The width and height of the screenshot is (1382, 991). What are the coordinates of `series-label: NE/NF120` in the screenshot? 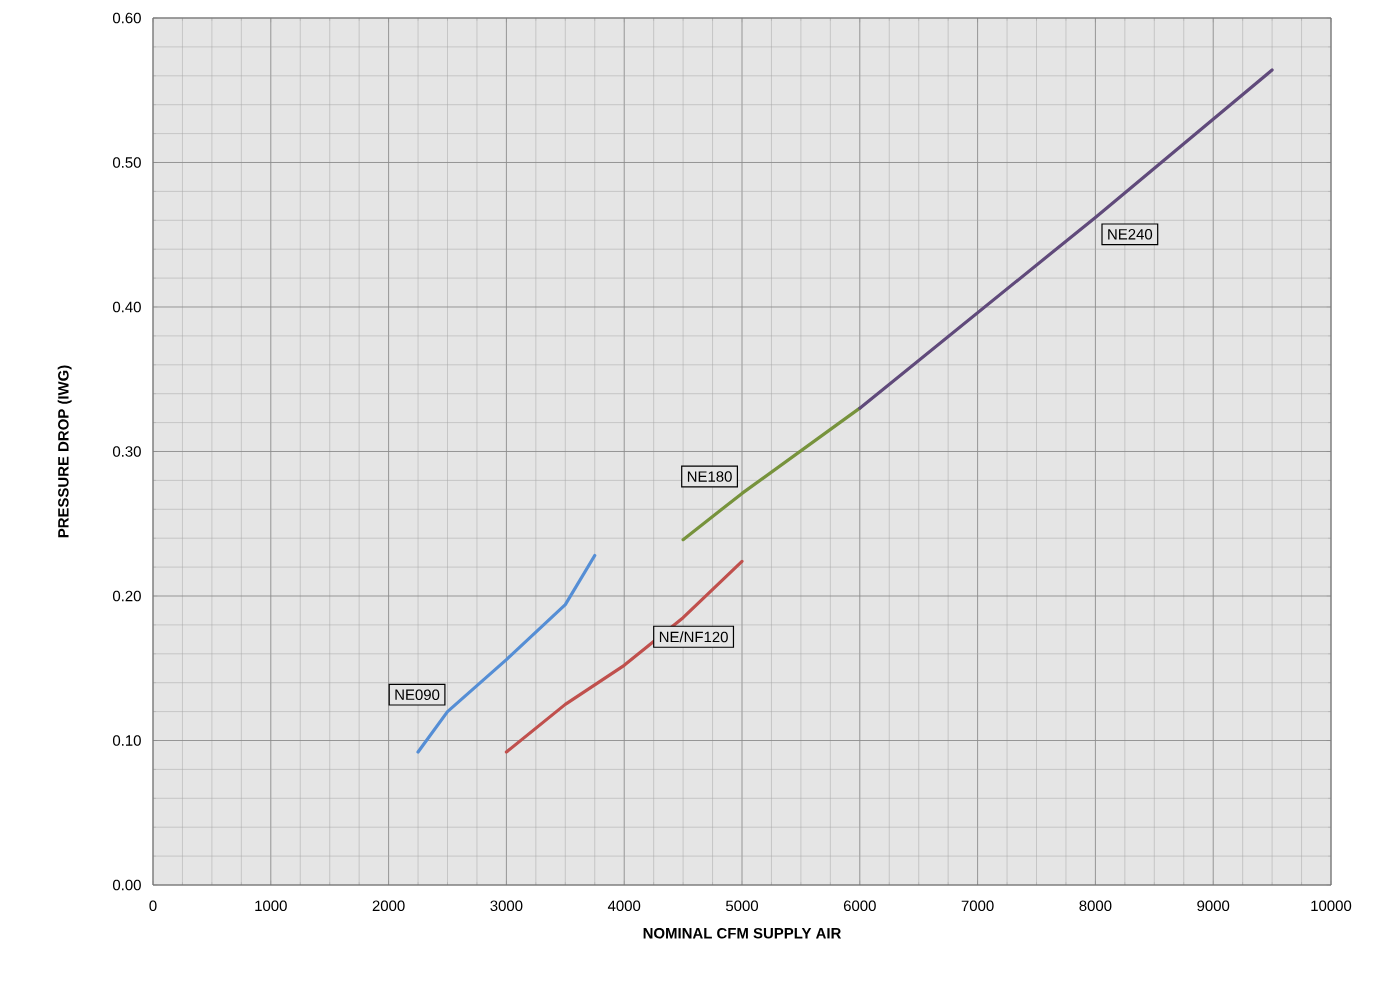 It's located at (693, 637).